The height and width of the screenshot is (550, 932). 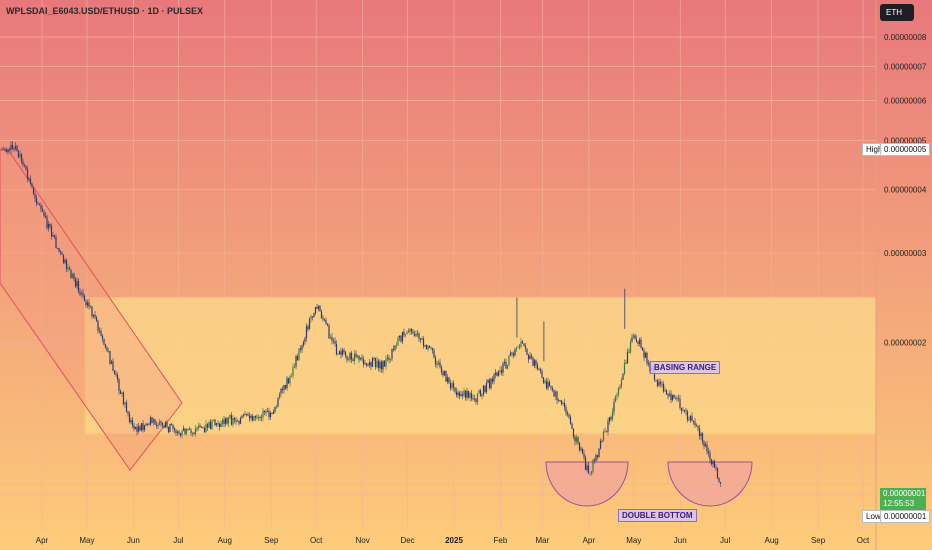 What do you see at coordinates (905, 253) in the screenshot?
I see `y-tick-label: 0.00000003` at bounding box center [905, 253].